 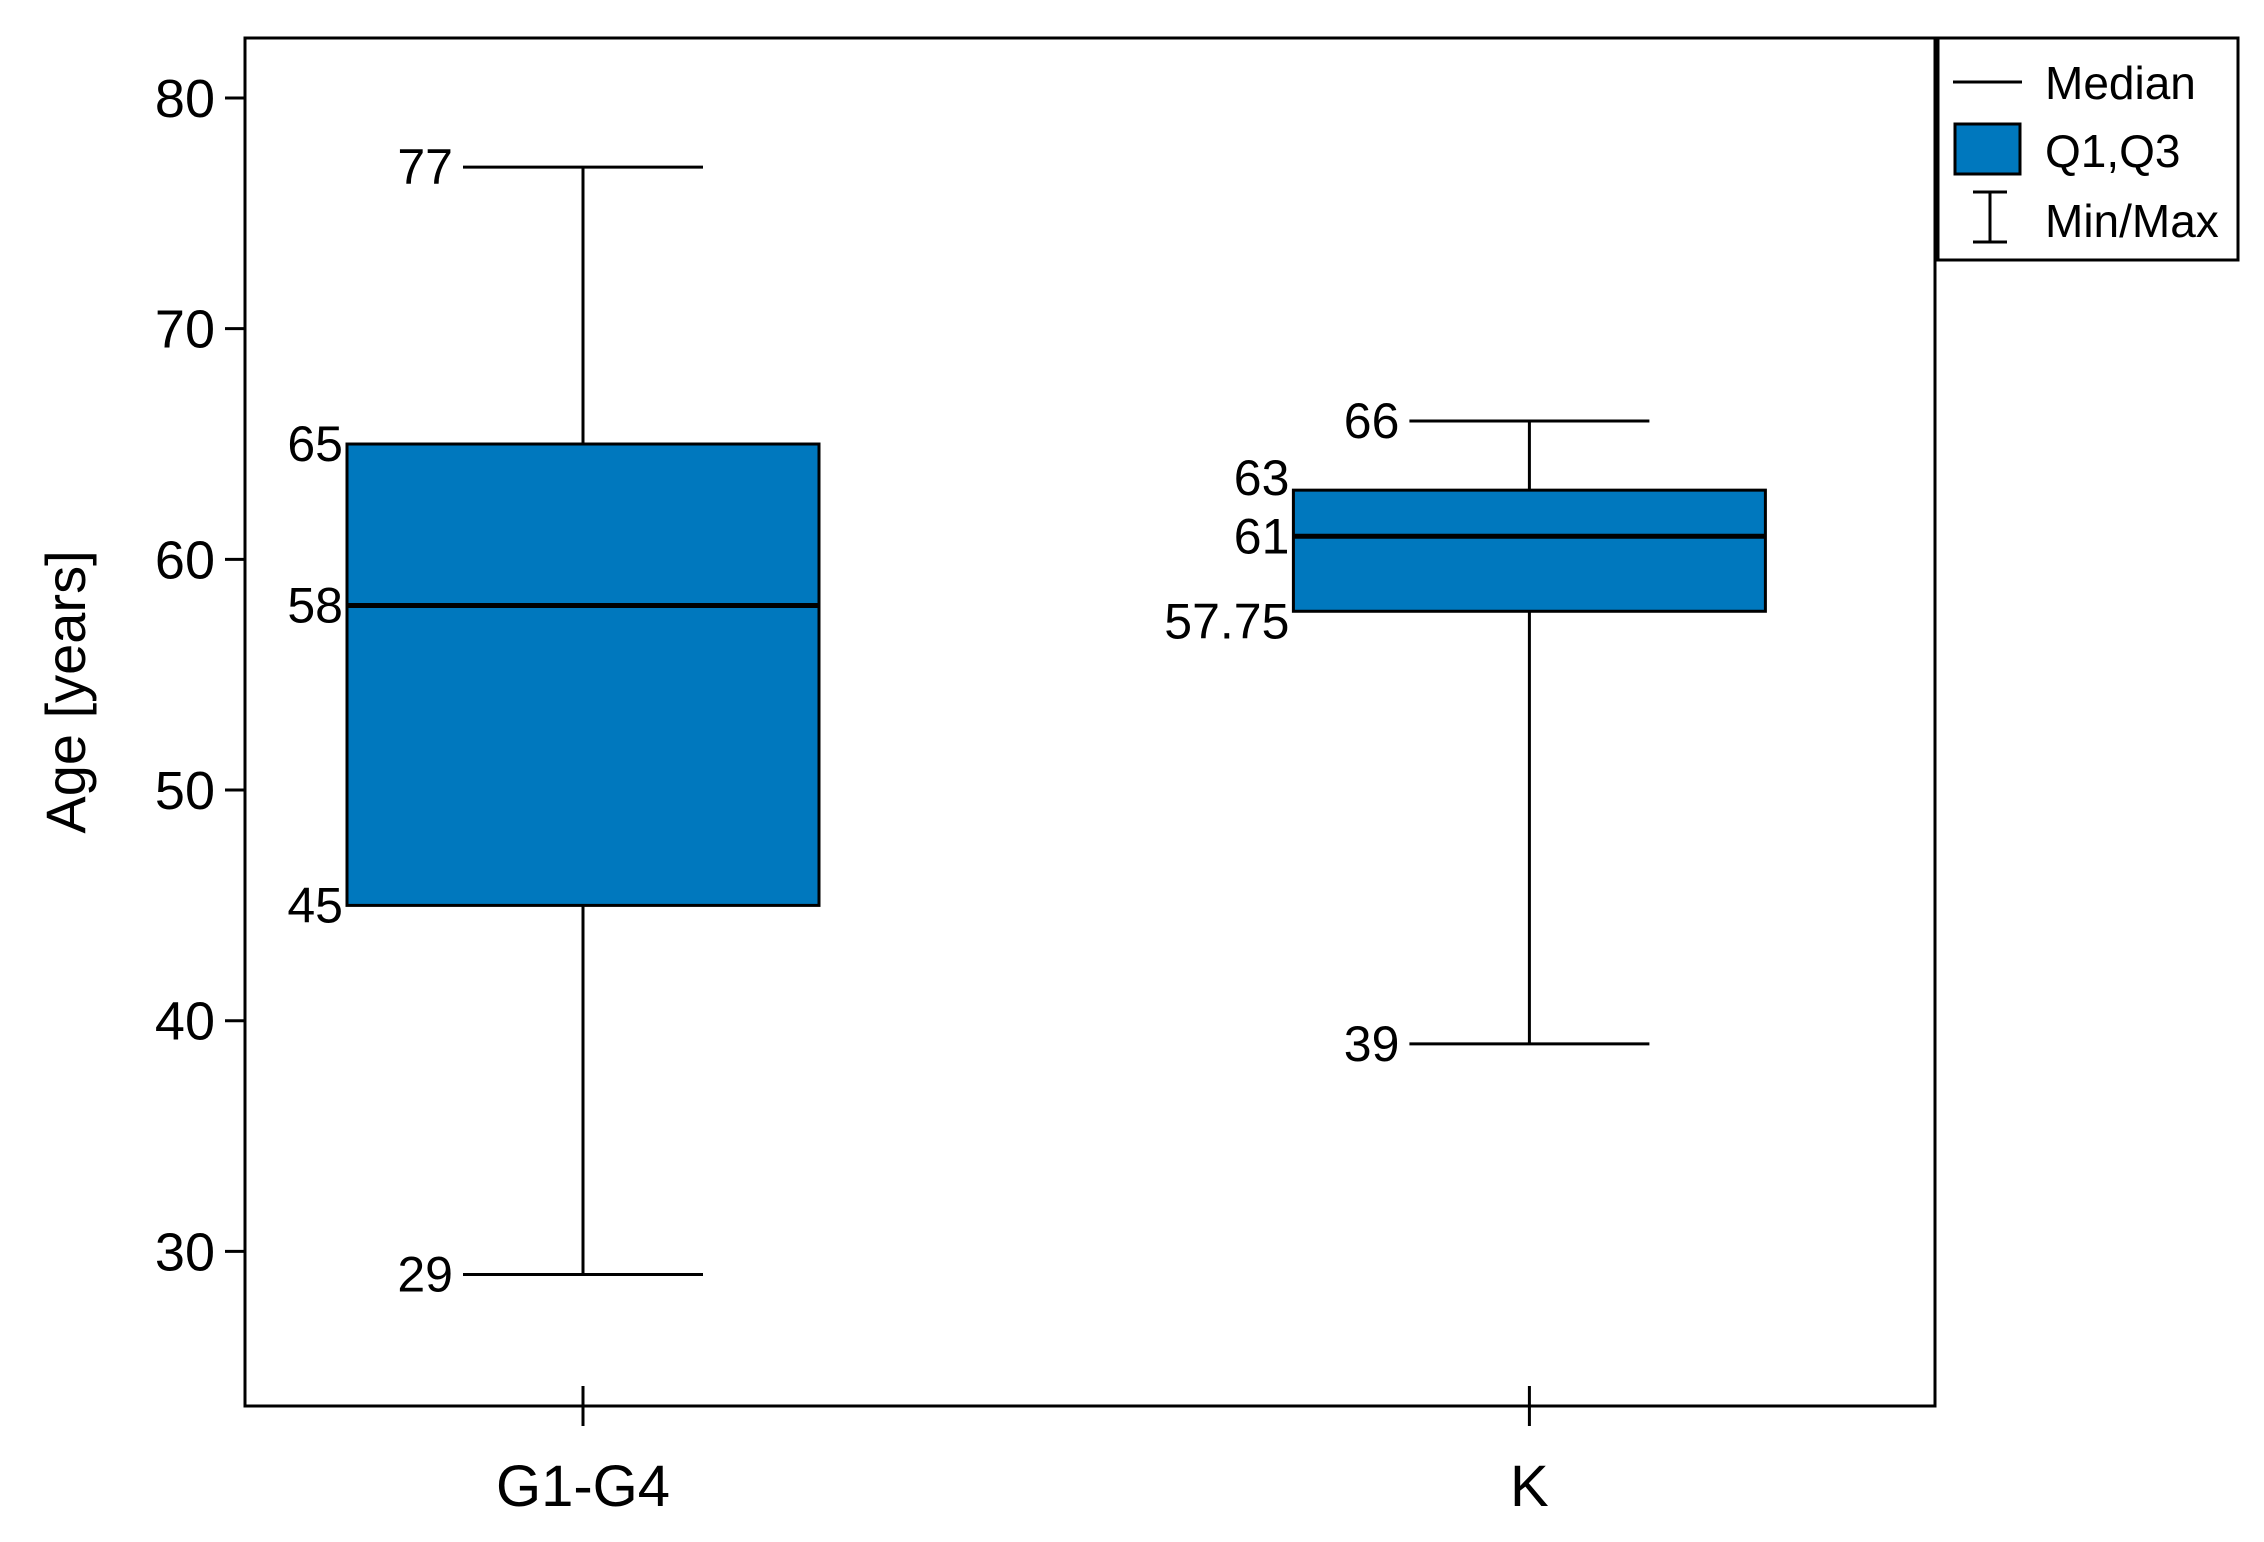 I want to click on legend-frame, so click(x=2088, y=149).